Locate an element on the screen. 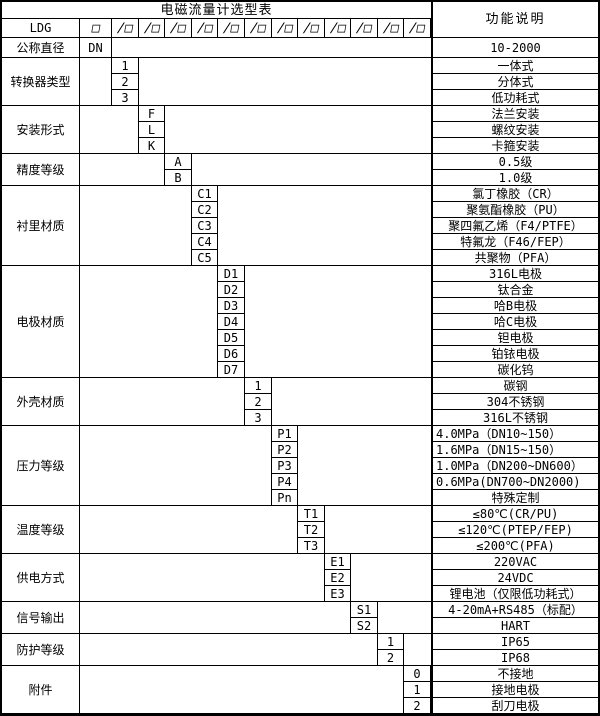 This screenshot has width=600, height=716. option-description: 钛合金 is located at coordinates (515, 290).